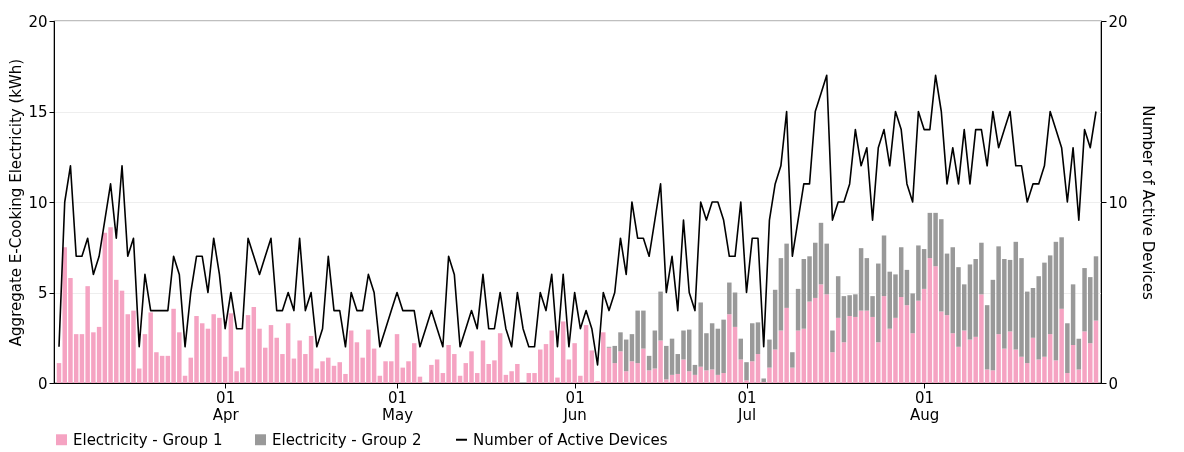 This screenshot has width=1184, height=452. I want to click on y-tick-label: 5, so click(42, 293).